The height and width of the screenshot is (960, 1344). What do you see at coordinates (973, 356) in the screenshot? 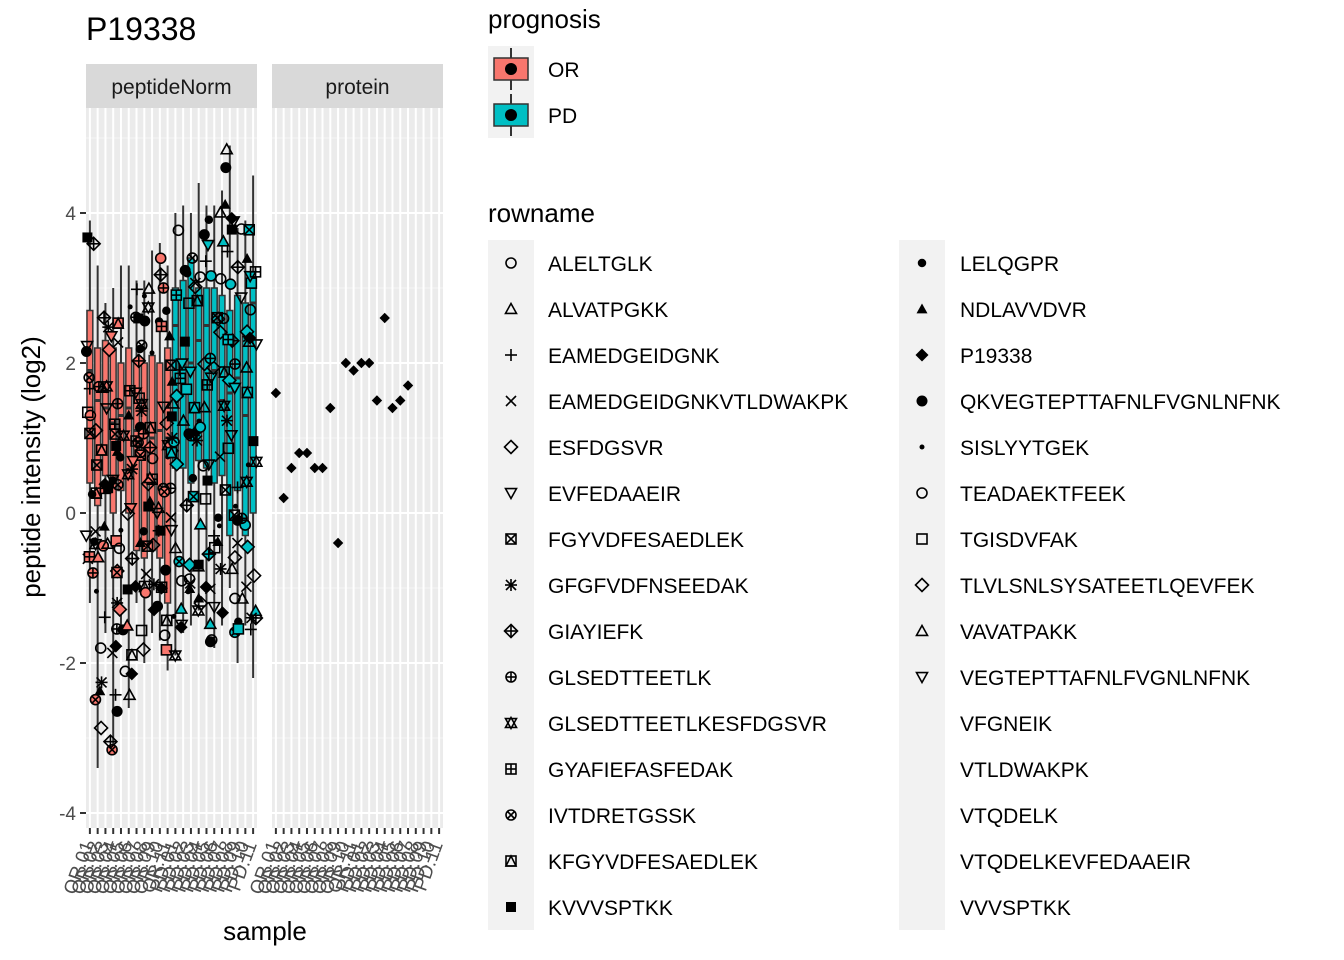
I see `legend-item-rowname: P19338` at bounding box center [973, 356].